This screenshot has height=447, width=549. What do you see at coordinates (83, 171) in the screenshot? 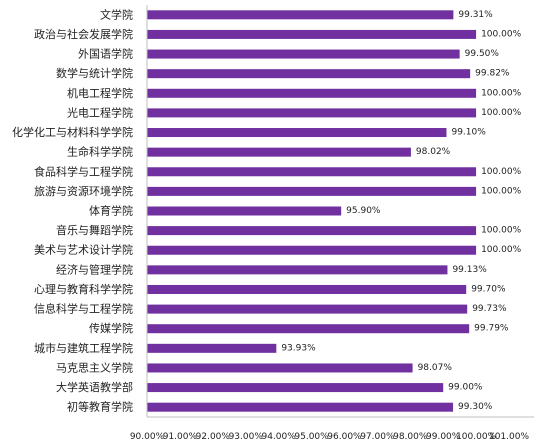
I see `category-label: 食品科学与工程学院` at bounding box center [83, 171].